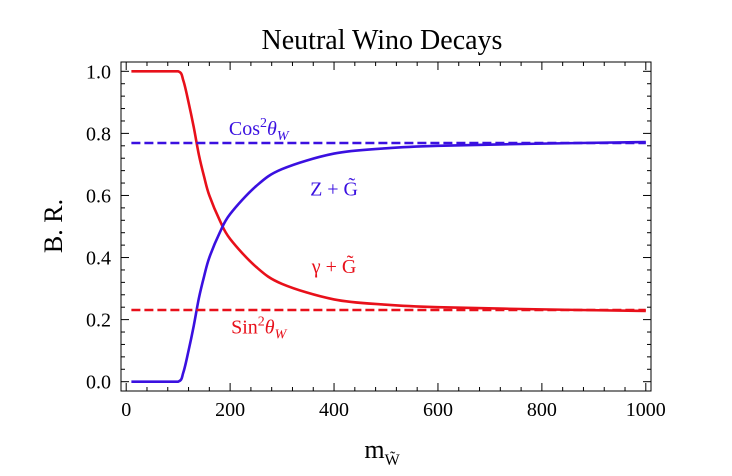 The width and height of the screenshot is (732, 476). What do you see at coordinates (334, 266) in the screenshot?
I see `annotation-gg: γ + G̃` at bounding box center [334, 266].